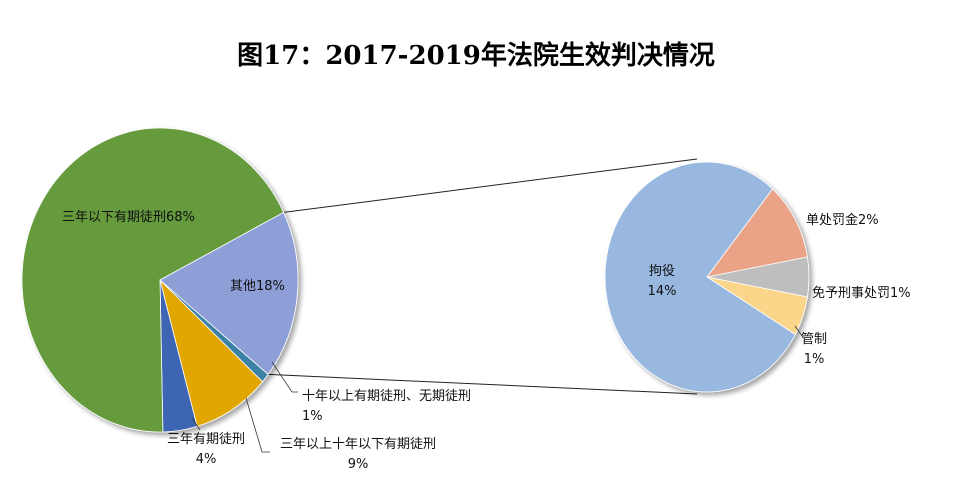 The width and height of the screenshot is (953, 496). What do you see at coordinates (476, 55) in the screenshot?
I see `chart-title: 图17：2017-2019年法院生效判决情况` at bounding box center [476, 55].